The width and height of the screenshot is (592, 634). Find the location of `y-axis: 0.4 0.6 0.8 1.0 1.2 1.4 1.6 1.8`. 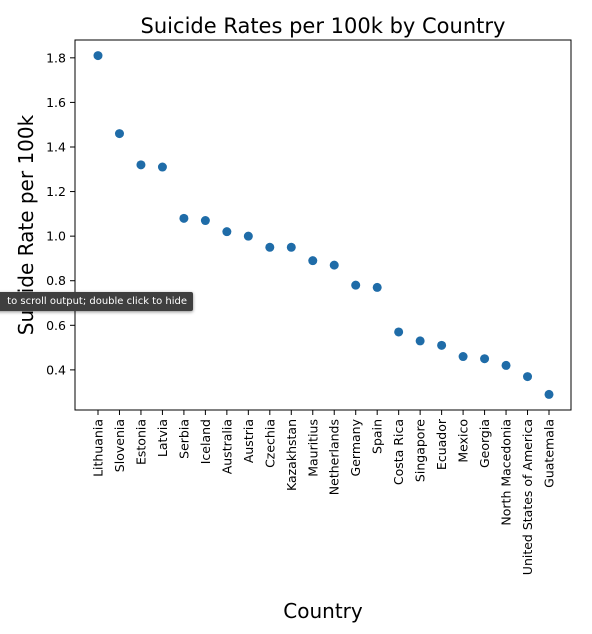

y-axis: 0.4 0.6 0.8 1.0 1.2 1.4 1.6 1.8 is located at coordinates (60, 213).